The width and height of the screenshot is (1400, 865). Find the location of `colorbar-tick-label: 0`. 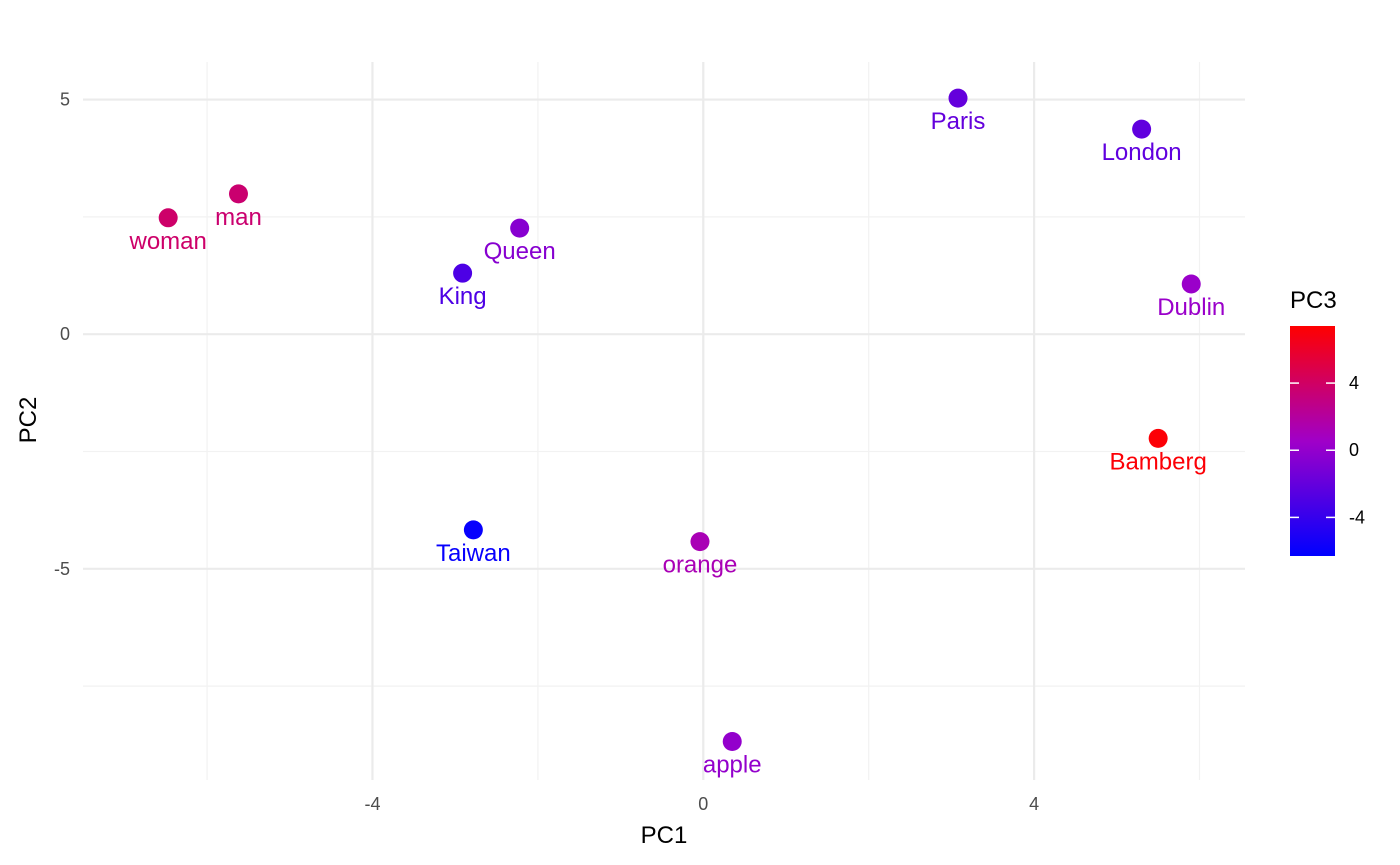

colorbar-tick-label: 0 is located at coordinates (1354, 450).